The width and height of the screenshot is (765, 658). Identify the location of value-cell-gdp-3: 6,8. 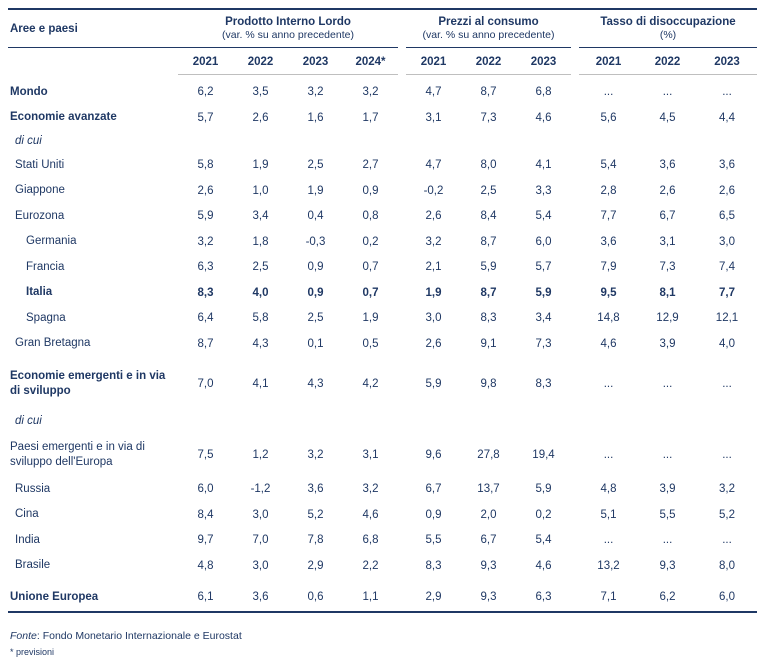
(370, 540).